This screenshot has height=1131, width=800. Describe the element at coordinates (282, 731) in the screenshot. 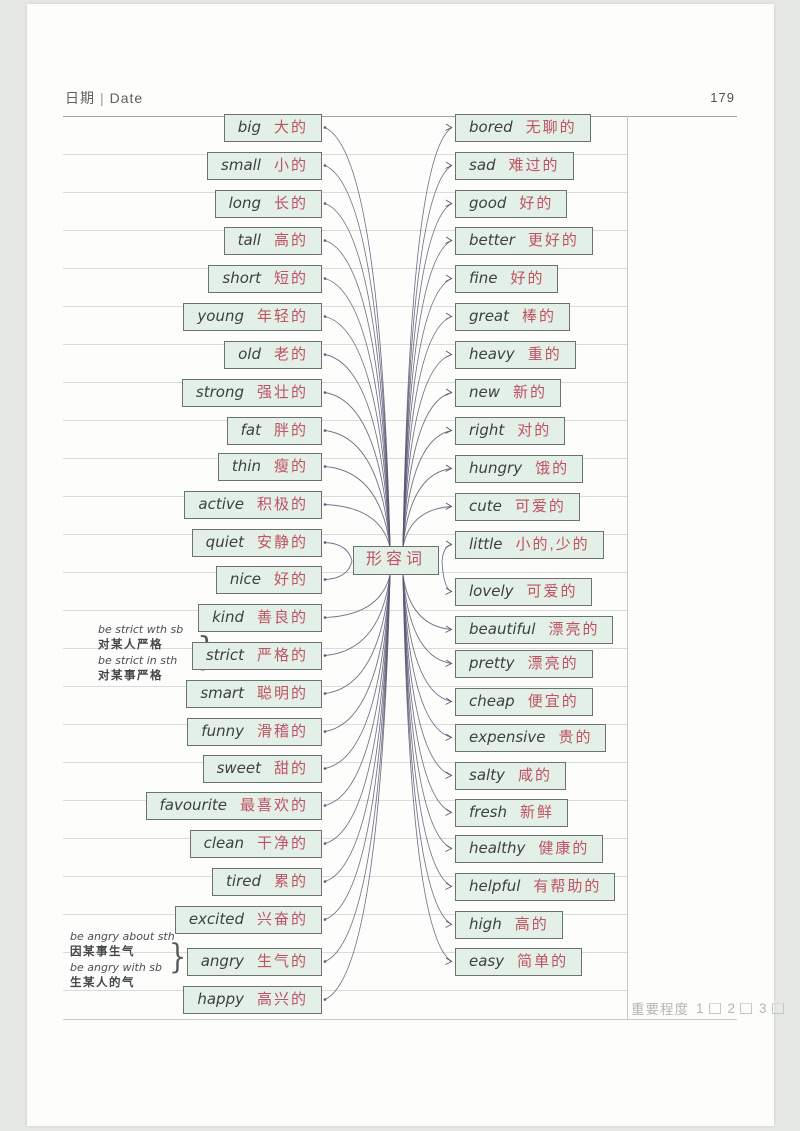

I see `vocab-chinese: 滑稽的` at that location.